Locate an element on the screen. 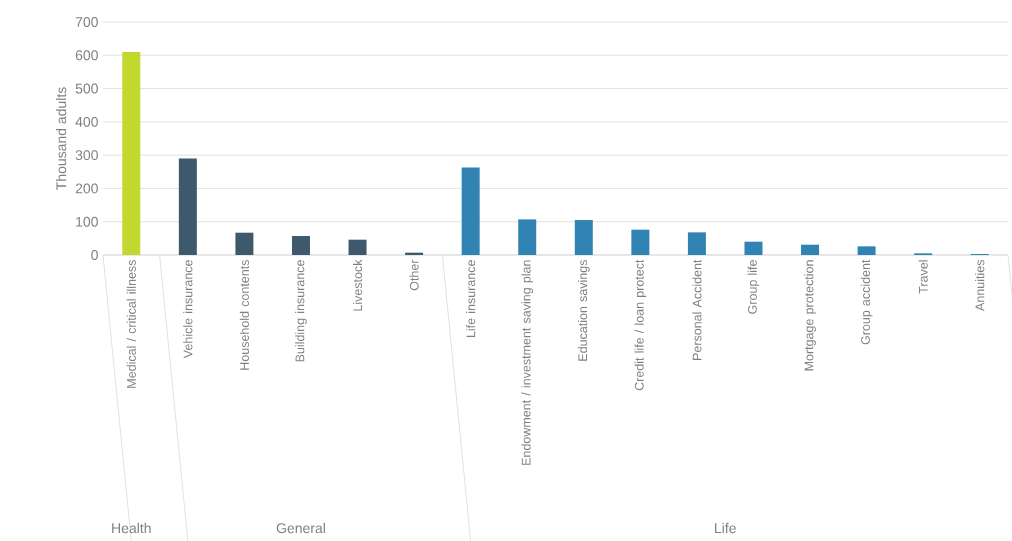 Image resolution: width=1012 pixels, height=541 pixels. x-tick-label: Personal Accident is located at coordinates (697, 309).